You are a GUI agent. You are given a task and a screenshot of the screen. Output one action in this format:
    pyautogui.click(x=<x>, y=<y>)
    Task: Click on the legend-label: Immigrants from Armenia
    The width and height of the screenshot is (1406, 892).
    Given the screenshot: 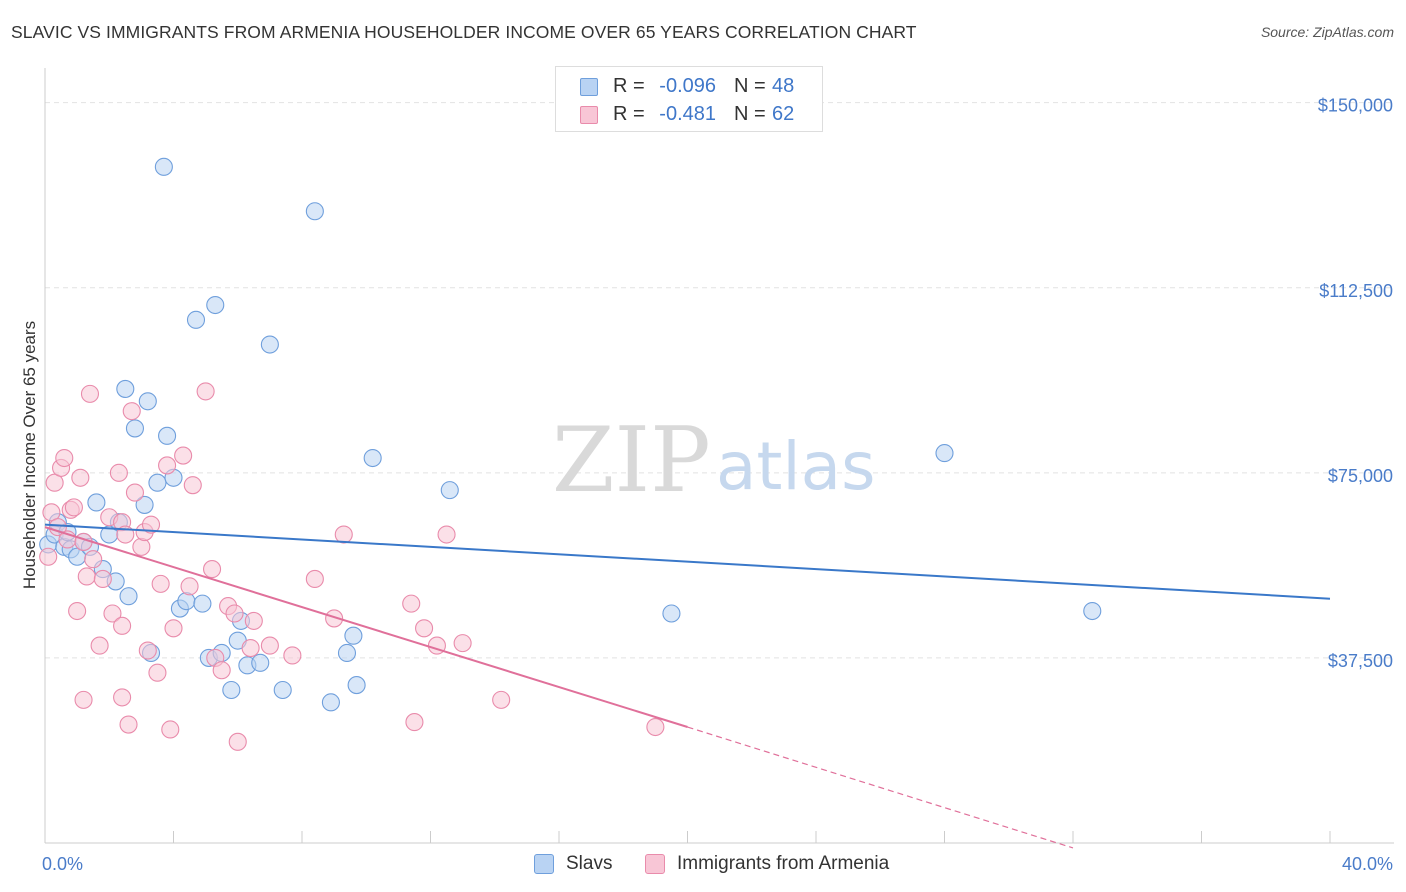 What is the action you would take?
    pyautogui.click(x=783, y=863)
    